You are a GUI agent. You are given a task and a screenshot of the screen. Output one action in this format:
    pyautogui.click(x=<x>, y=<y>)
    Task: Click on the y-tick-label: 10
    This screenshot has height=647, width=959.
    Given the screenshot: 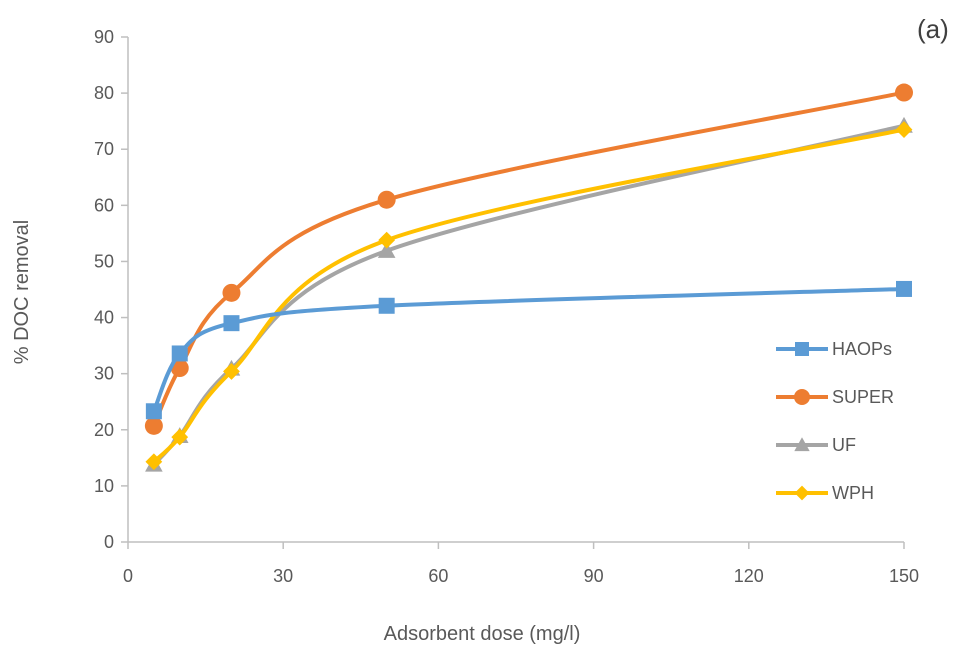 What is the action you would take?
    pyautogui.click(x=104, y=486)
    